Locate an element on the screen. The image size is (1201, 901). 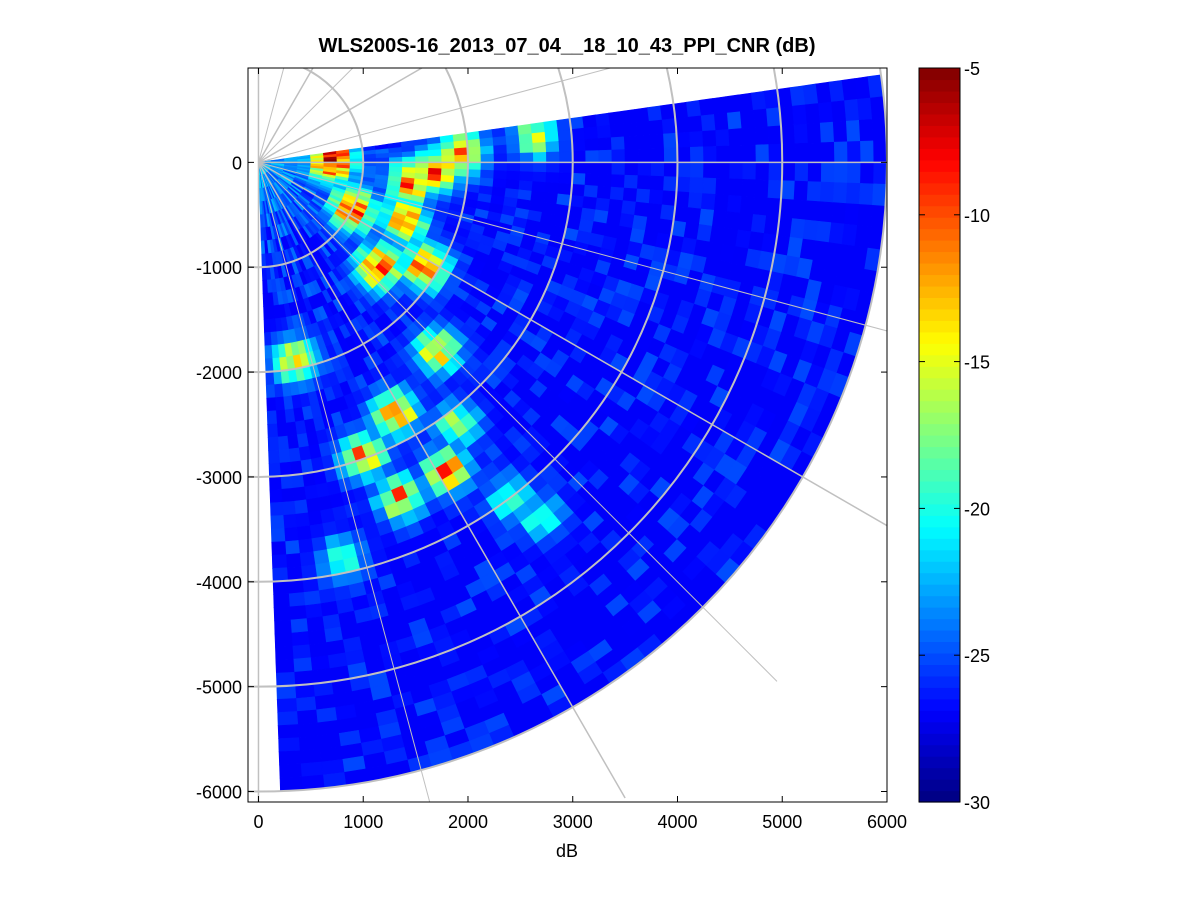
y-tick-label: -1000 is located at coordinates (219, 268).